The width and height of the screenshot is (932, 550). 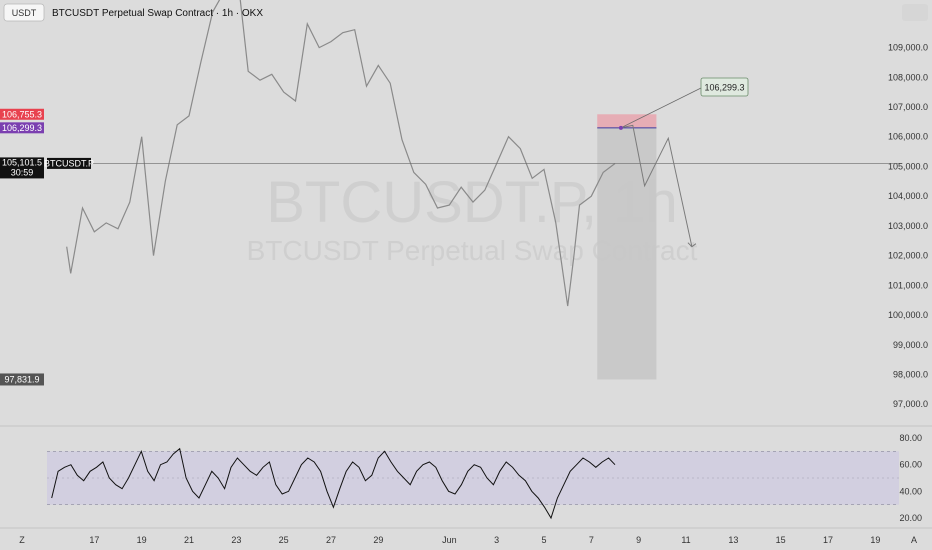 I want to click on entry-price-badge: 106,299.3, so click(x=22, y=128).